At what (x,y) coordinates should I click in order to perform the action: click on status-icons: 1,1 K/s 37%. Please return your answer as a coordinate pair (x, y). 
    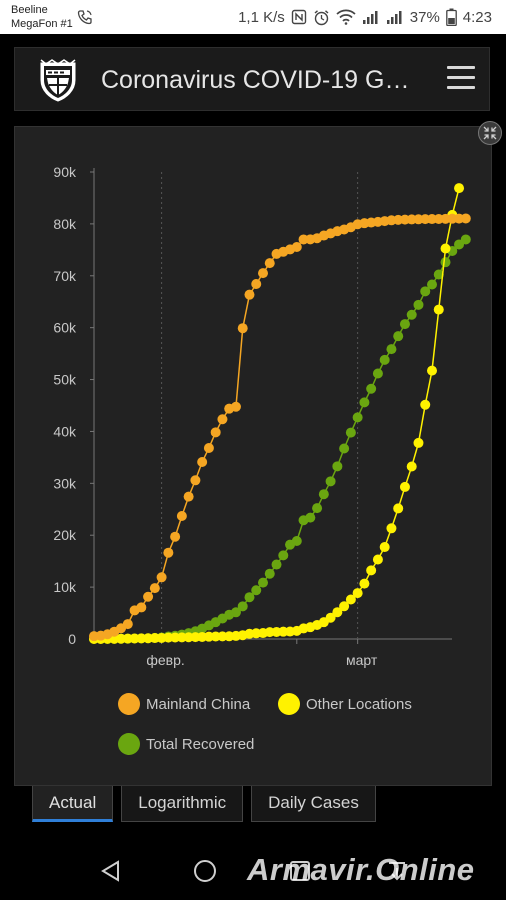
    Looking at the image, I should click on (365, 17).